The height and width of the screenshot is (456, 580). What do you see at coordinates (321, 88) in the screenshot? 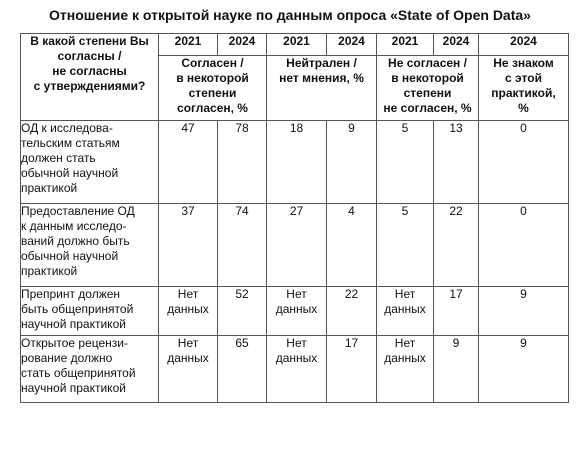
I see `category-header-neutral: Нейтрален / нет мнения, %` at bounding box center [321, 88].